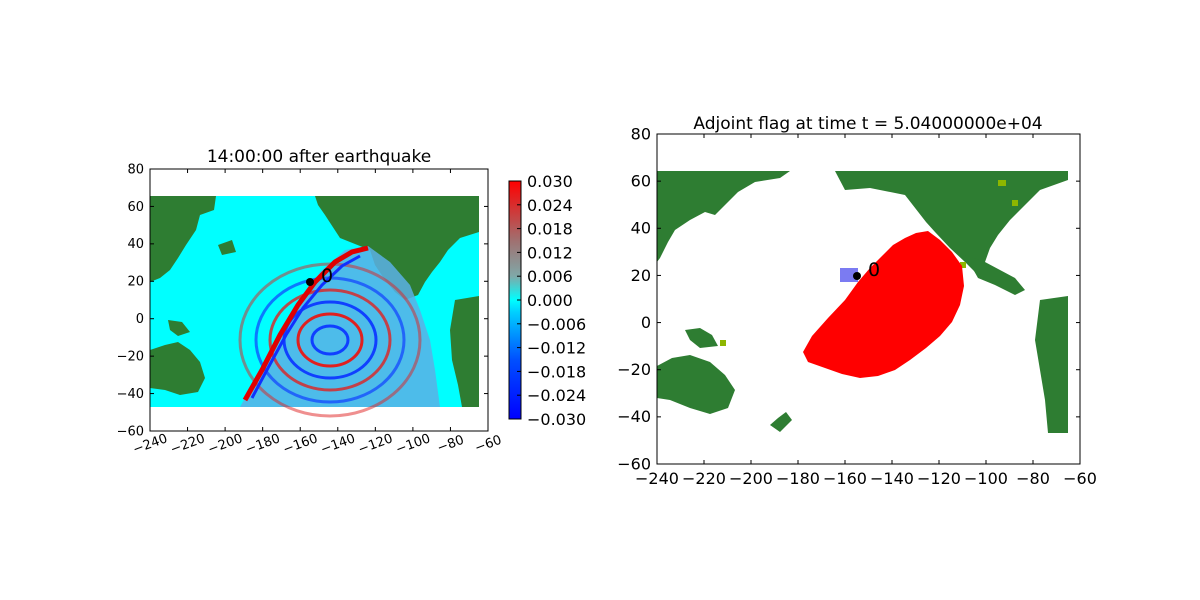 This screenshot has height=600, width=1200. Describe the element at coordinates (556, 371) in the screenshot. I see `colorbar-tick-label: −0.018` at that location.